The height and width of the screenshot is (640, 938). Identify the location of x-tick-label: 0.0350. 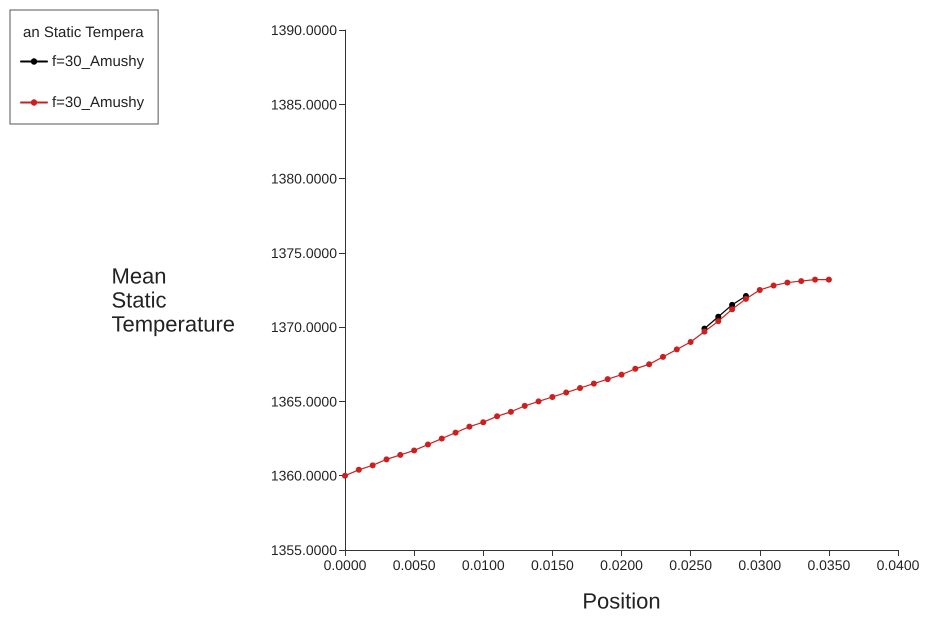
(828, 565).